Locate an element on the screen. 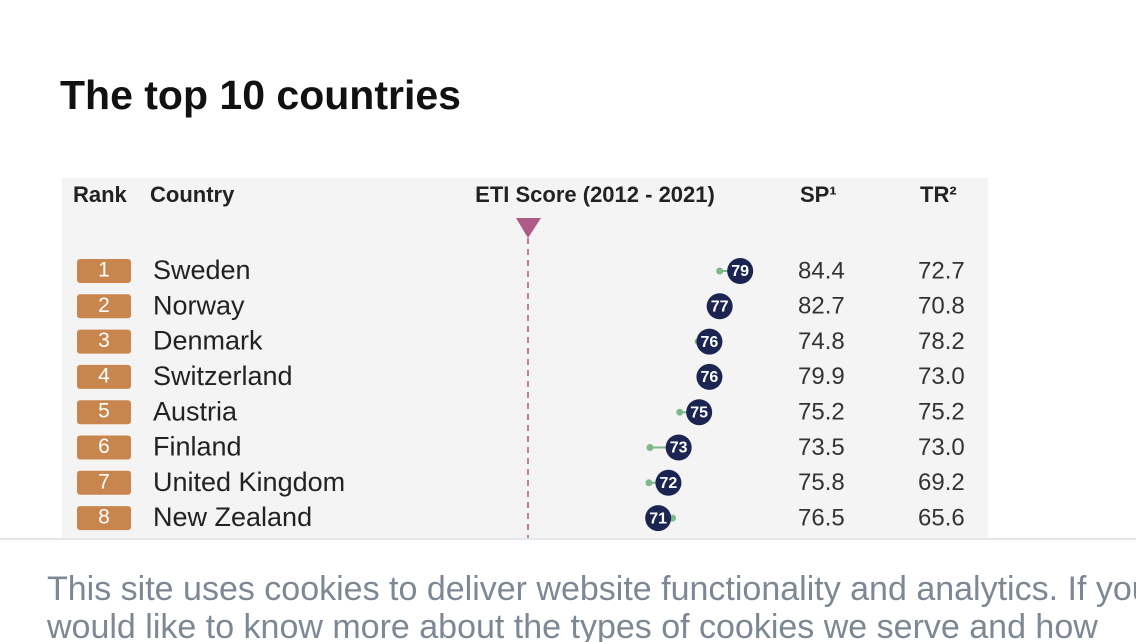 The height and width of the screenshot is (642, 1136). column-header: TR² is located at coordinates (938, 194).